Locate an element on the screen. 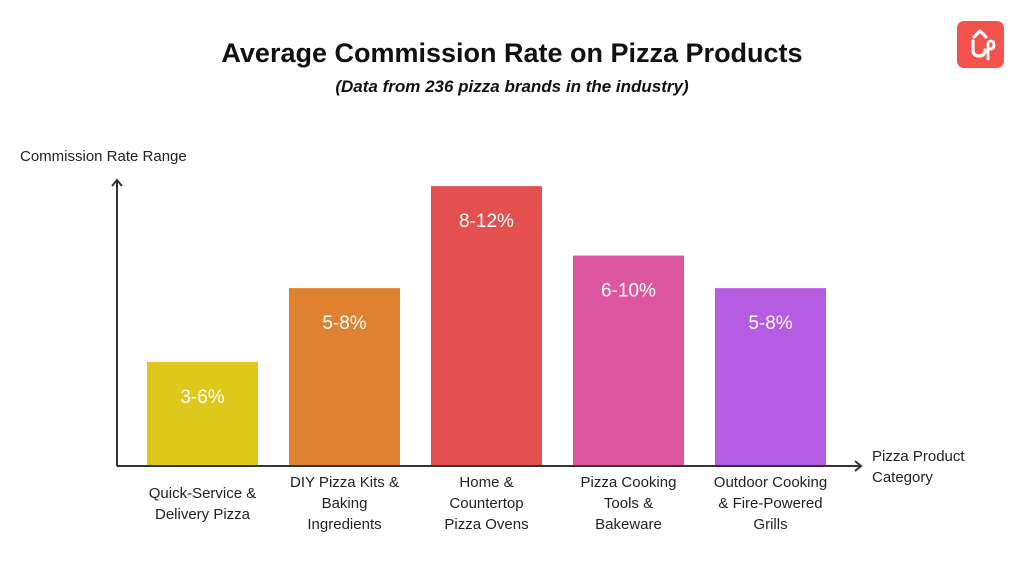  category-label: Pizza Cooking Tools & Bakeware is located at coordinates (629, 503).